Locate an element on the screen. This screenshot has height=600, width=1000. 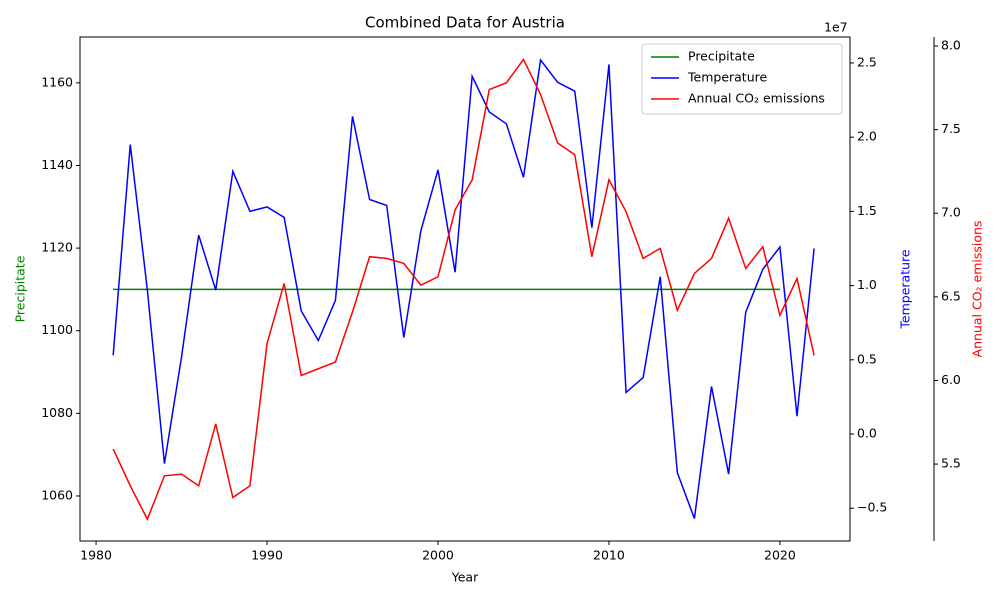
legend-label: Annual CO₂ emissions is located at coordinates (756, 98).